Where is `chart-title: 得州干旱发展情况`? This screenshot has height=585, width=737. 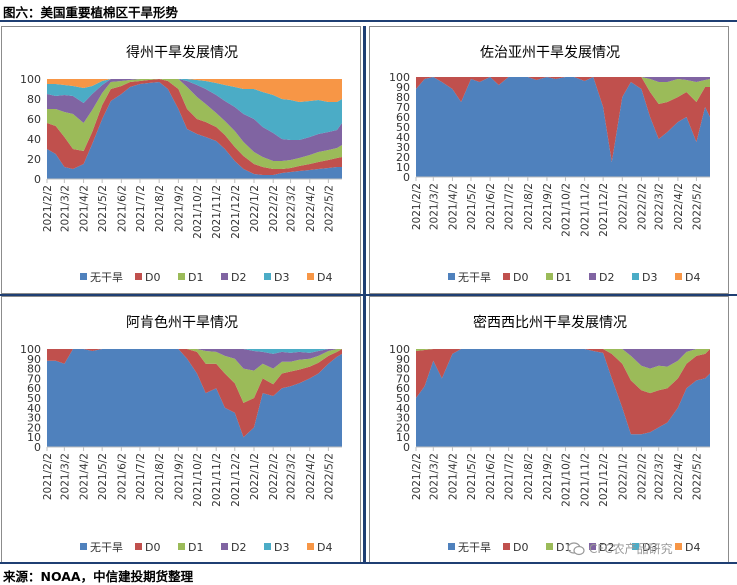
chart-title: 得州干旱发展情况 is located at coordinates (182, 52).